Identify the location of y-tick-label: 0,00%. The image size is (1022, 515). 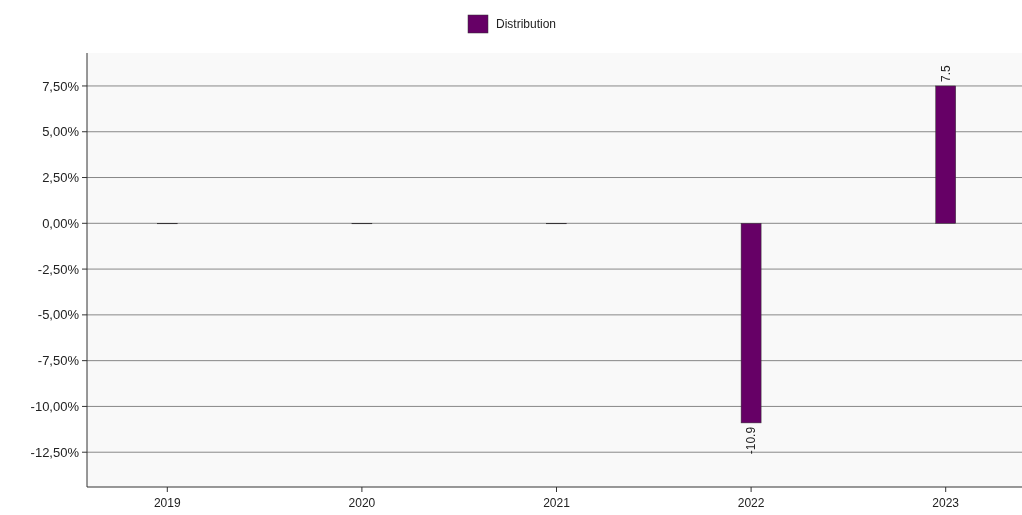
(61, 223).